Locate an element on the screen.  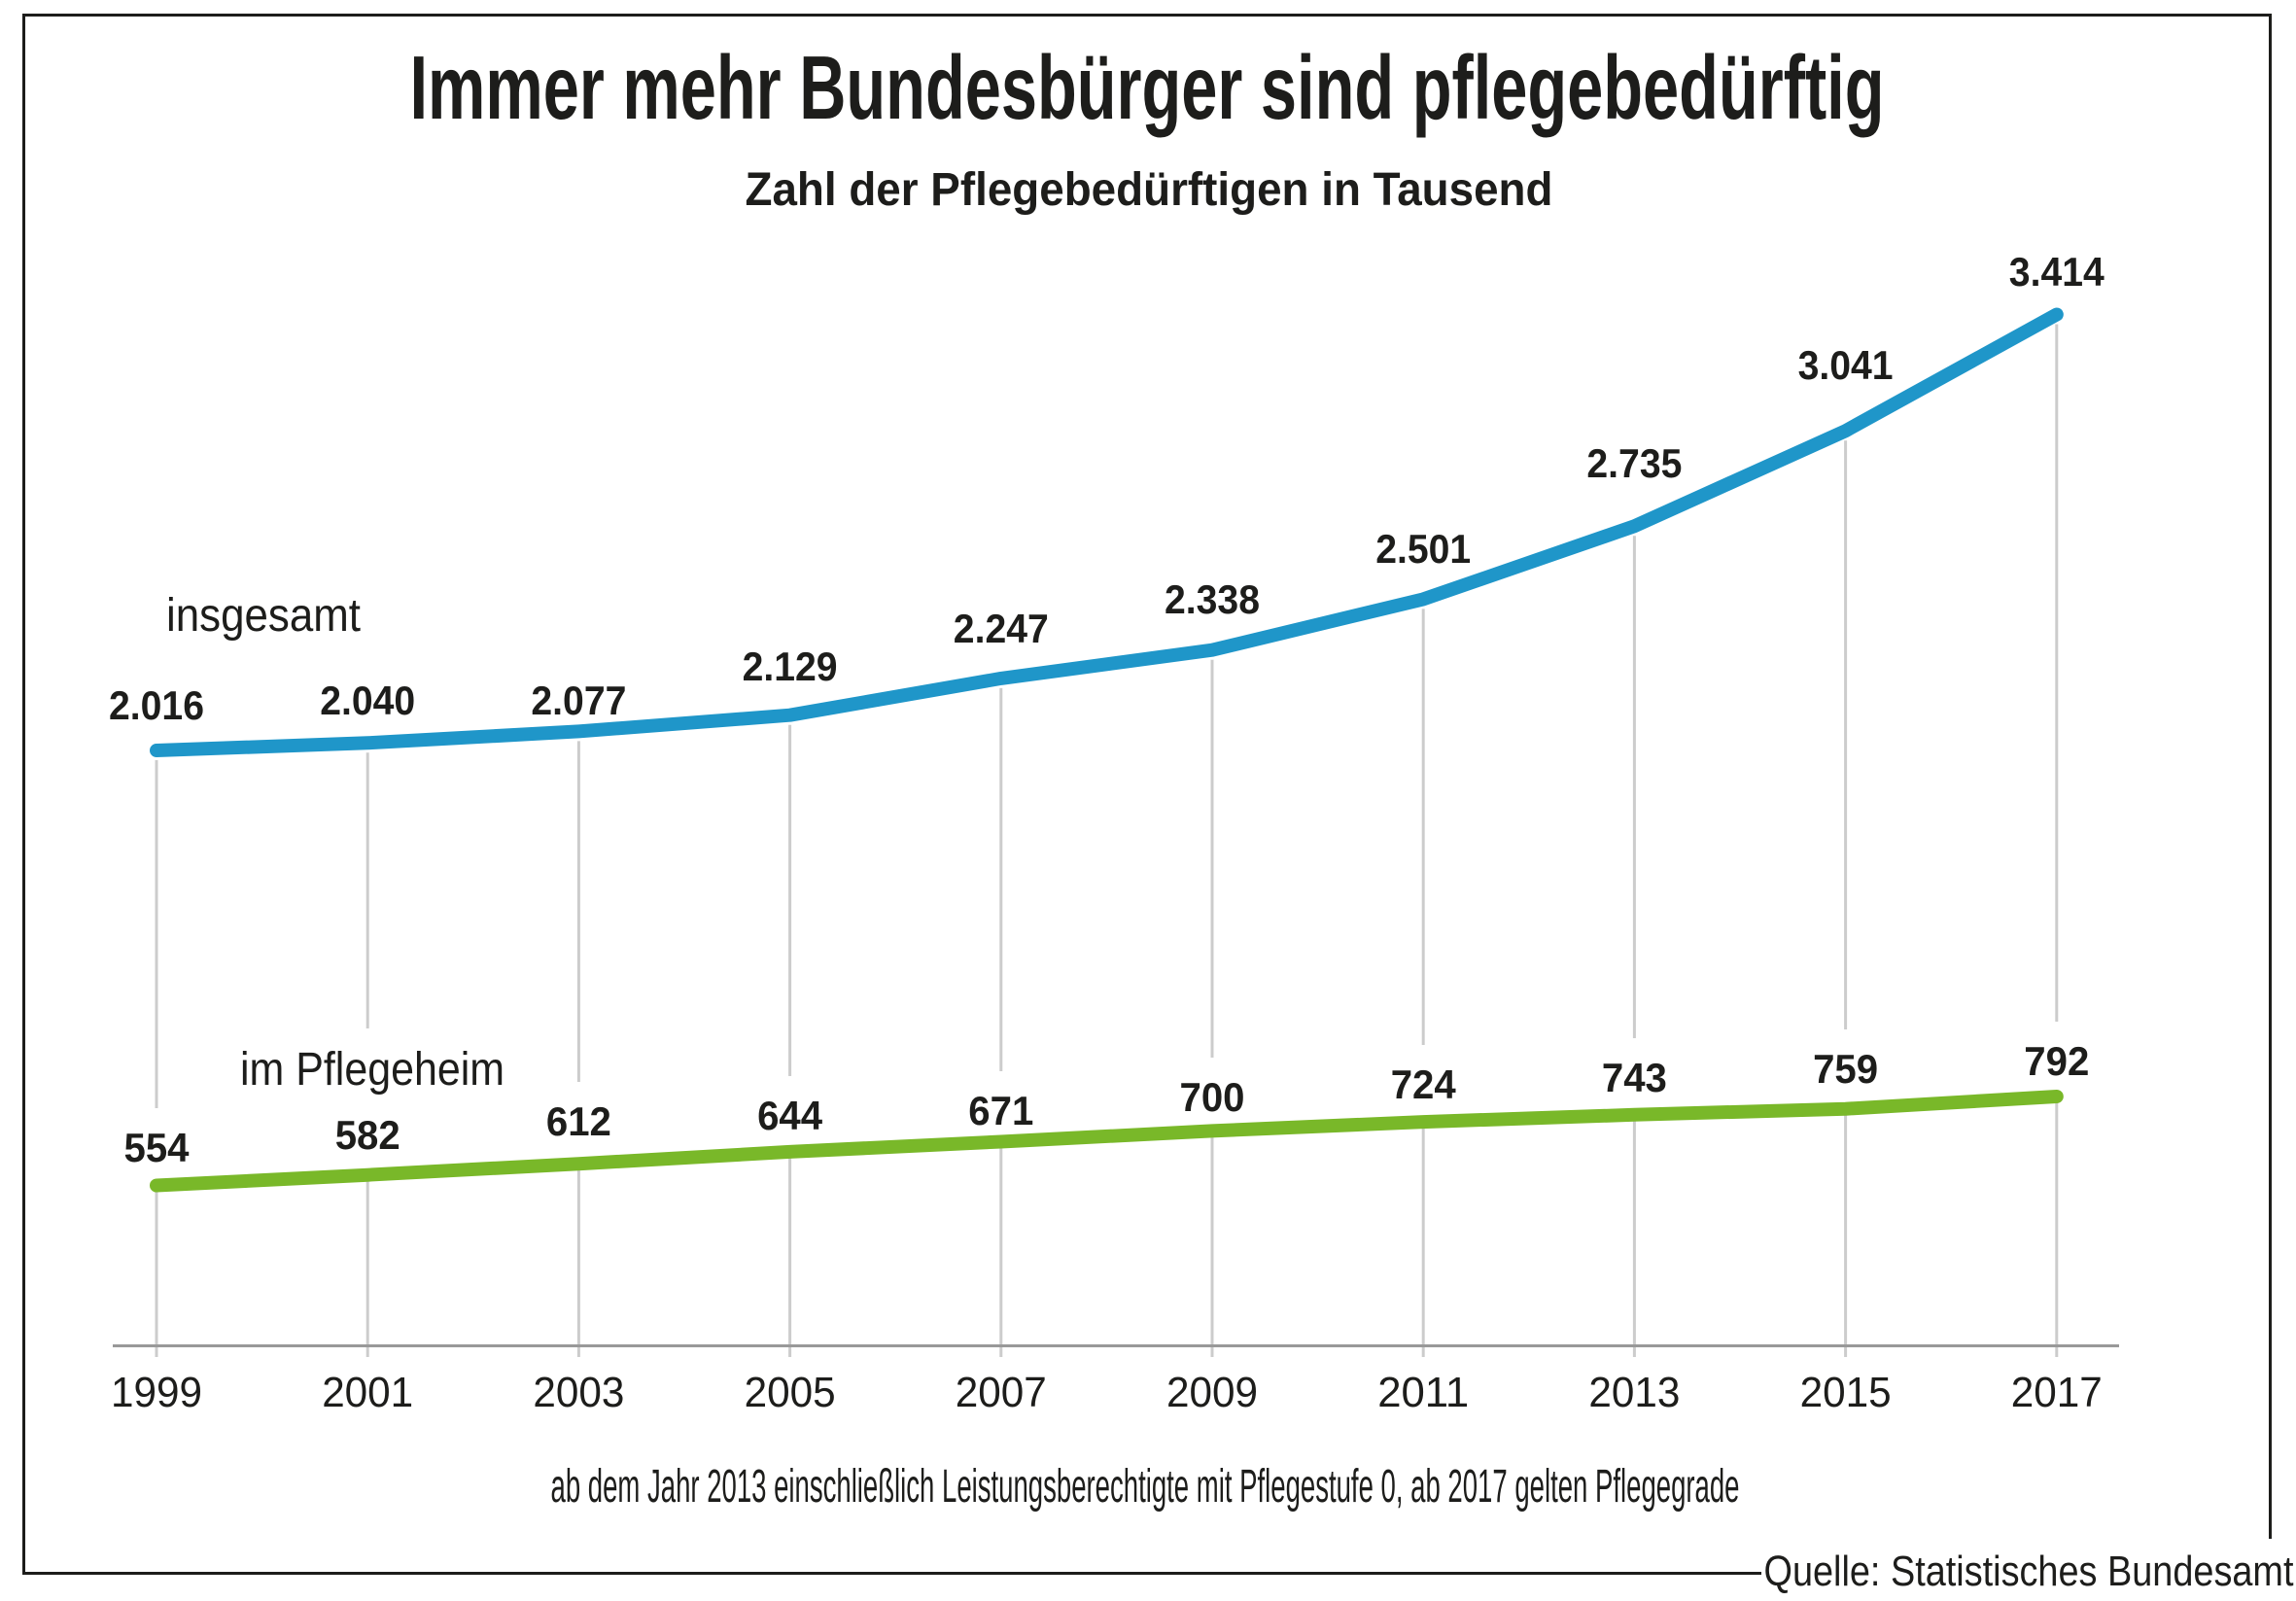
svg-text: 644 is located at coordinates (790, 1115).